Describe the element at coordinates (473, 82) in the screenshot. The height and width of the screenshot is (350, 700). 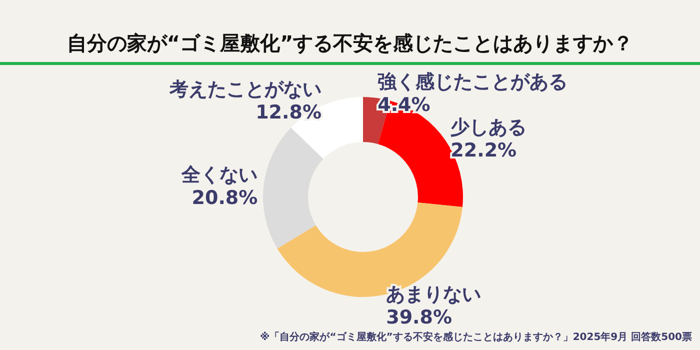
I see `slice-label: 強く感じたことがある` at that location.